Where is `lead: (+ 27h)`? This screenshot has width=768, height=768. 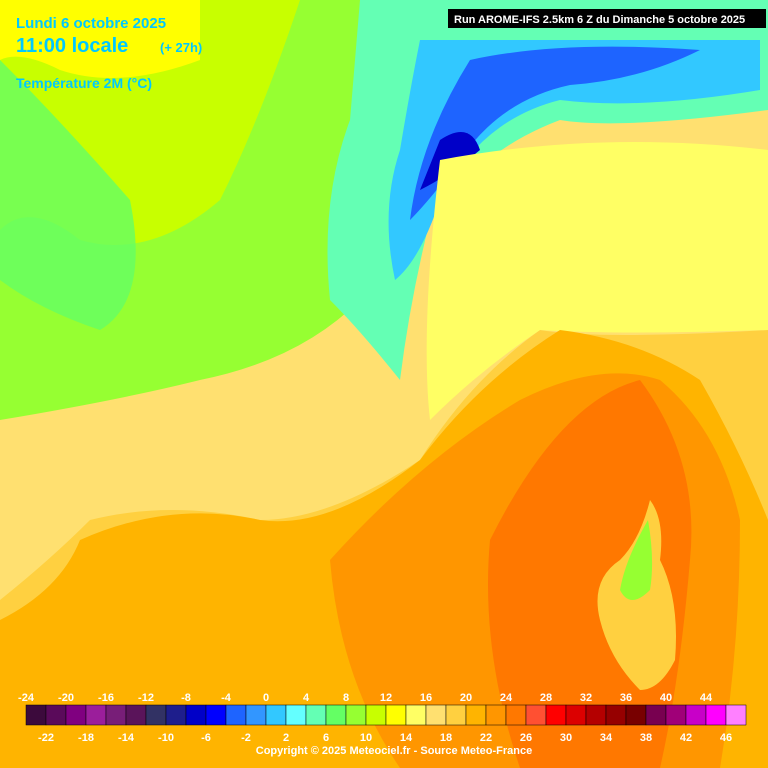
lead: (+ 27h) is located at coordinates (181, 47).